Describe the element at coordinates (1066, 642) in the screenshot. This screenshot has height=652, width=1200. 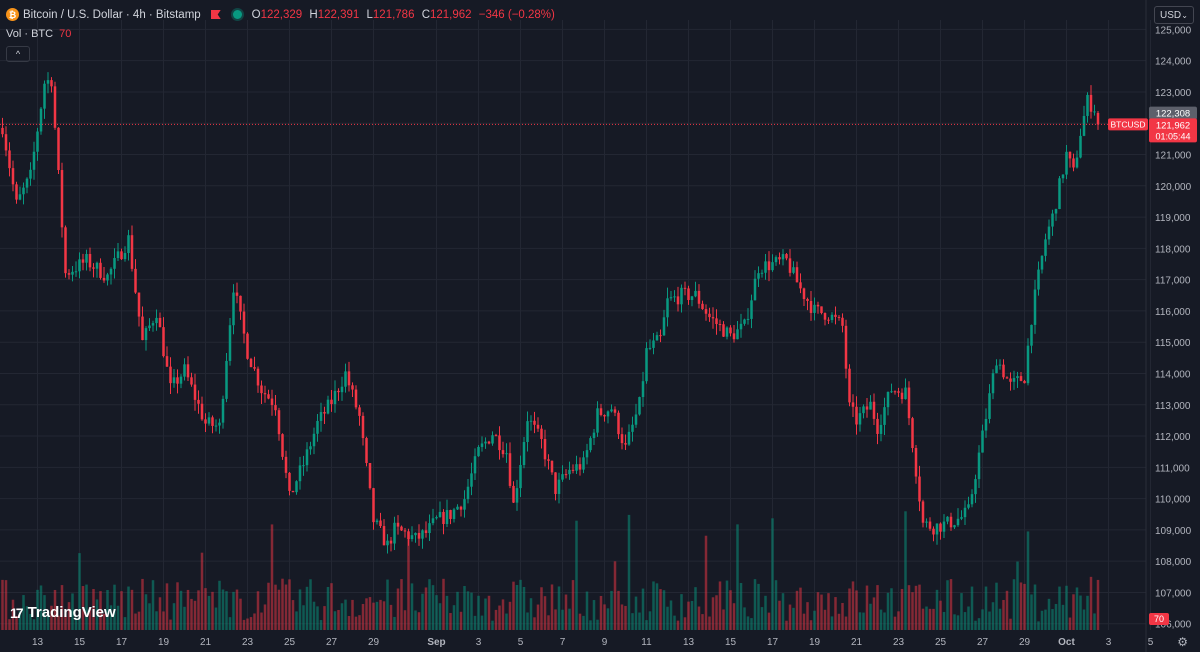
I see `time-tick-label: Oct` at that location.